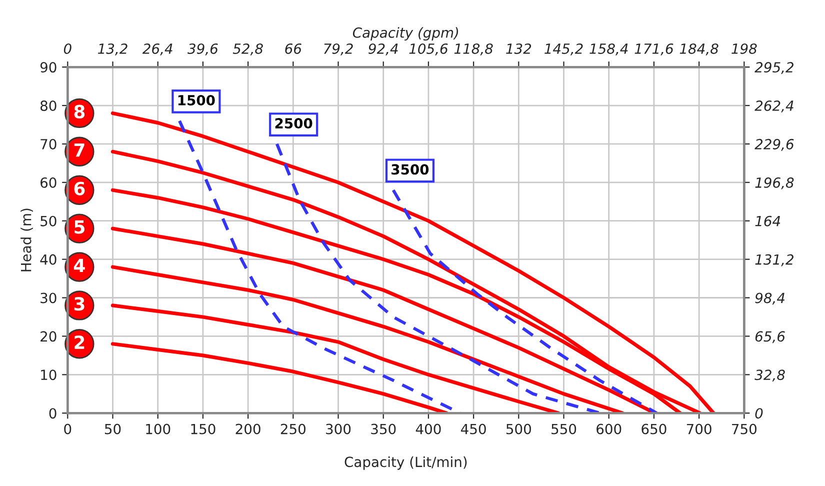 This screenshot has height=486, width=825. Describe the element at coordinates (699, 49) in the screenshot. I see `x2-tick-label: 184,8` at that location.